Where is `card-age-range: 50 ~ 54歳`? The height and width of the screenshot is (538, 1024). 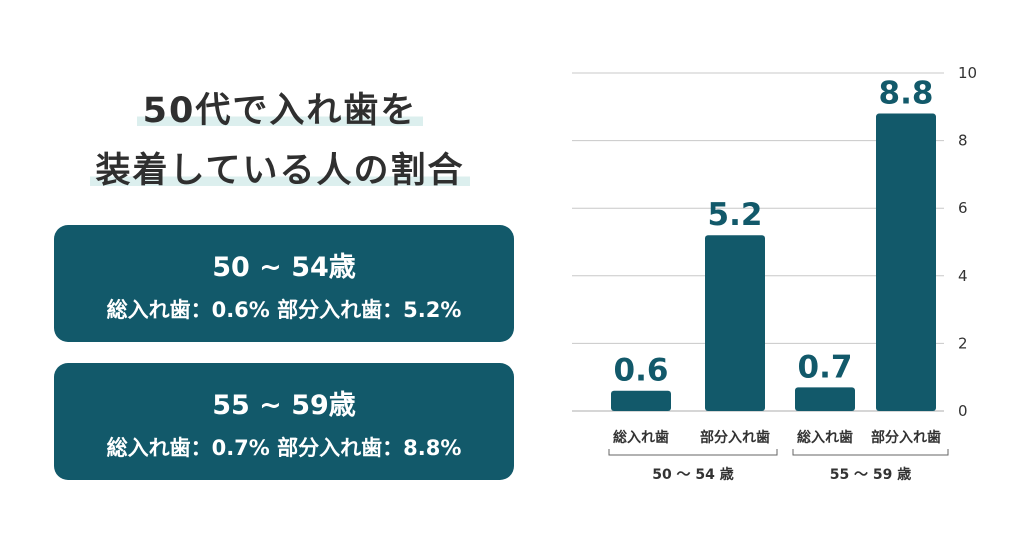 card-age-range: 50 ~ 54歳 is located at coordinates (284, 267).